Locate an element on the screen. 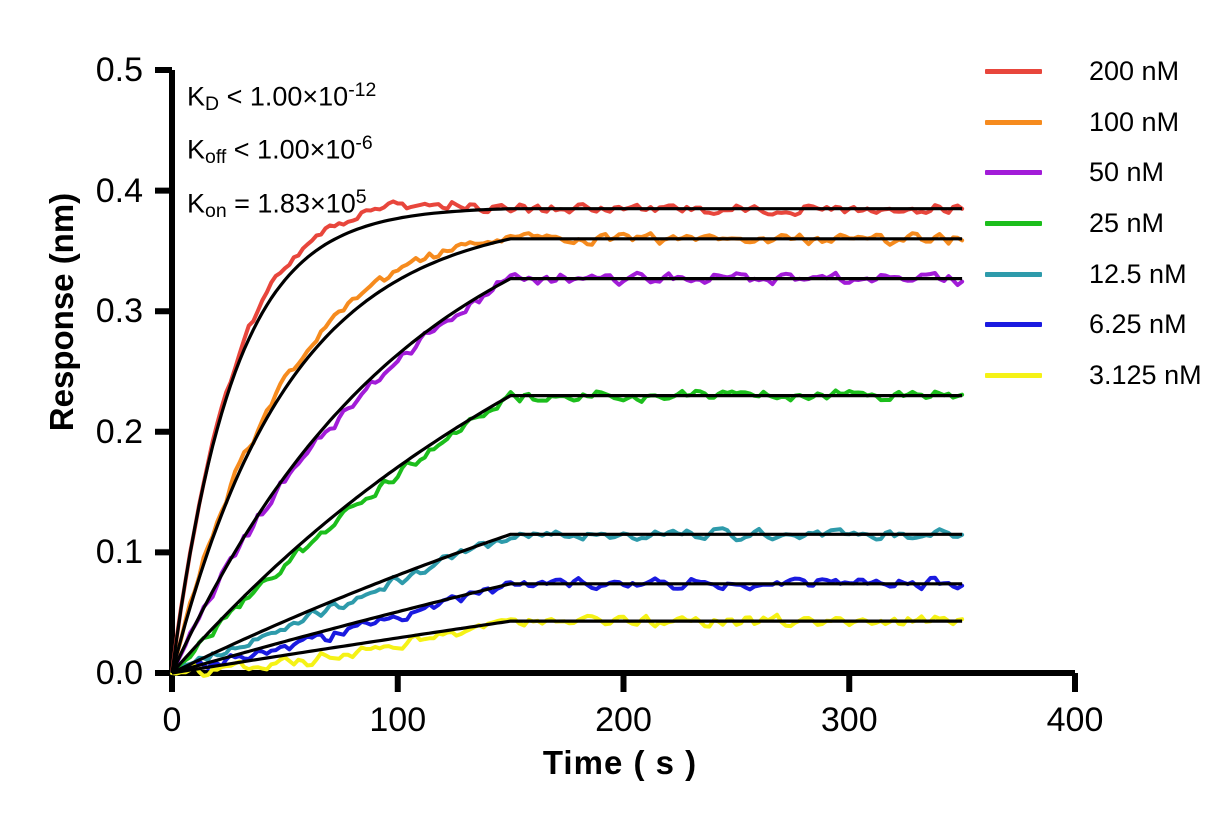 The width and height of the screenshot is (1232, 825). legend-label: 100 nM is located at coordinates (1134, 121).